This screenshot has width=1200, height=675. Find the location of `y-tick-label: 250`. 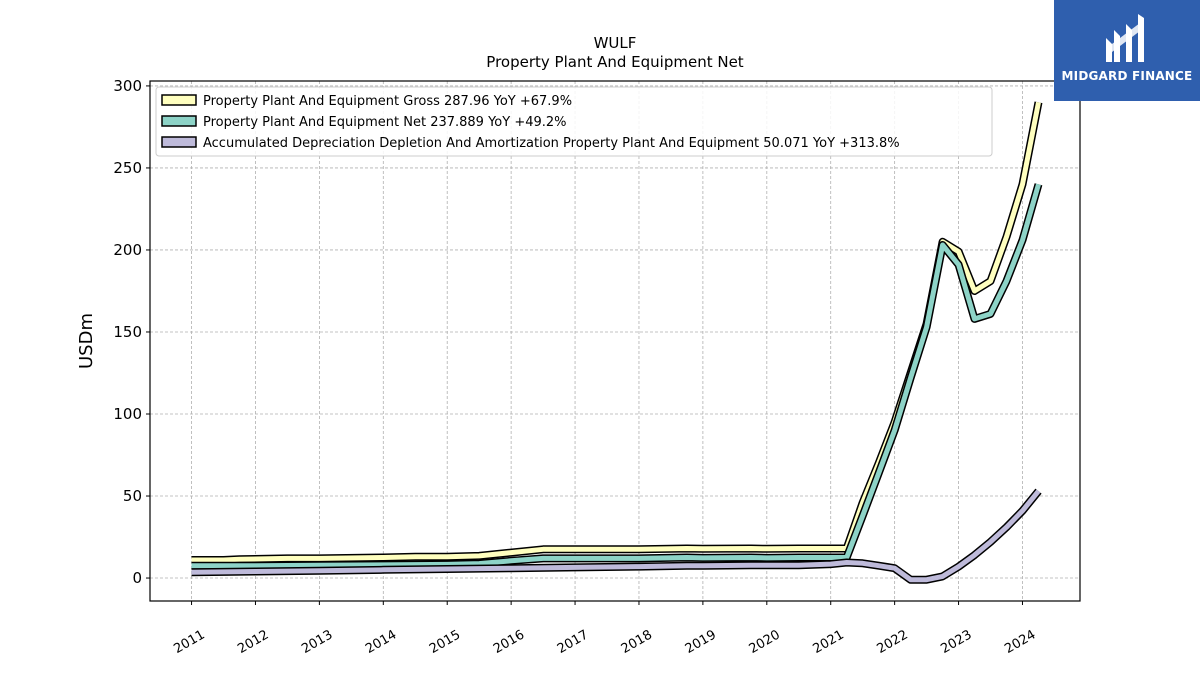

y-tick-label: 250 is located at coordinates (127, 168).